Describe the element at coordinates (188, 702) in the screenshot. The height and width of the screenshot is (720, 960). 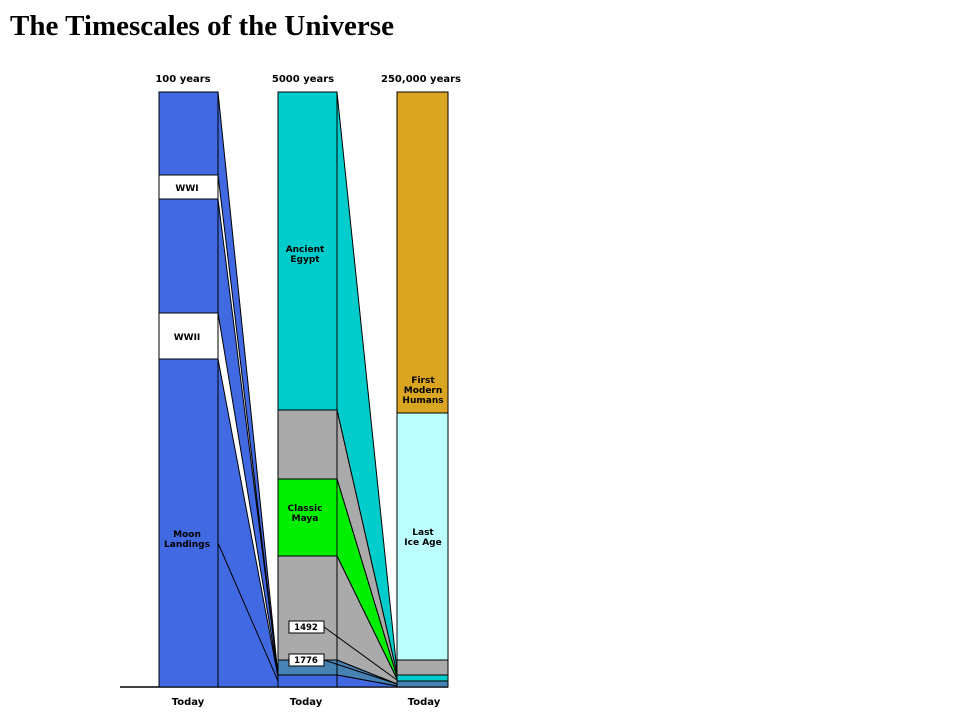
I see `footer-today-1: Today` at that location.